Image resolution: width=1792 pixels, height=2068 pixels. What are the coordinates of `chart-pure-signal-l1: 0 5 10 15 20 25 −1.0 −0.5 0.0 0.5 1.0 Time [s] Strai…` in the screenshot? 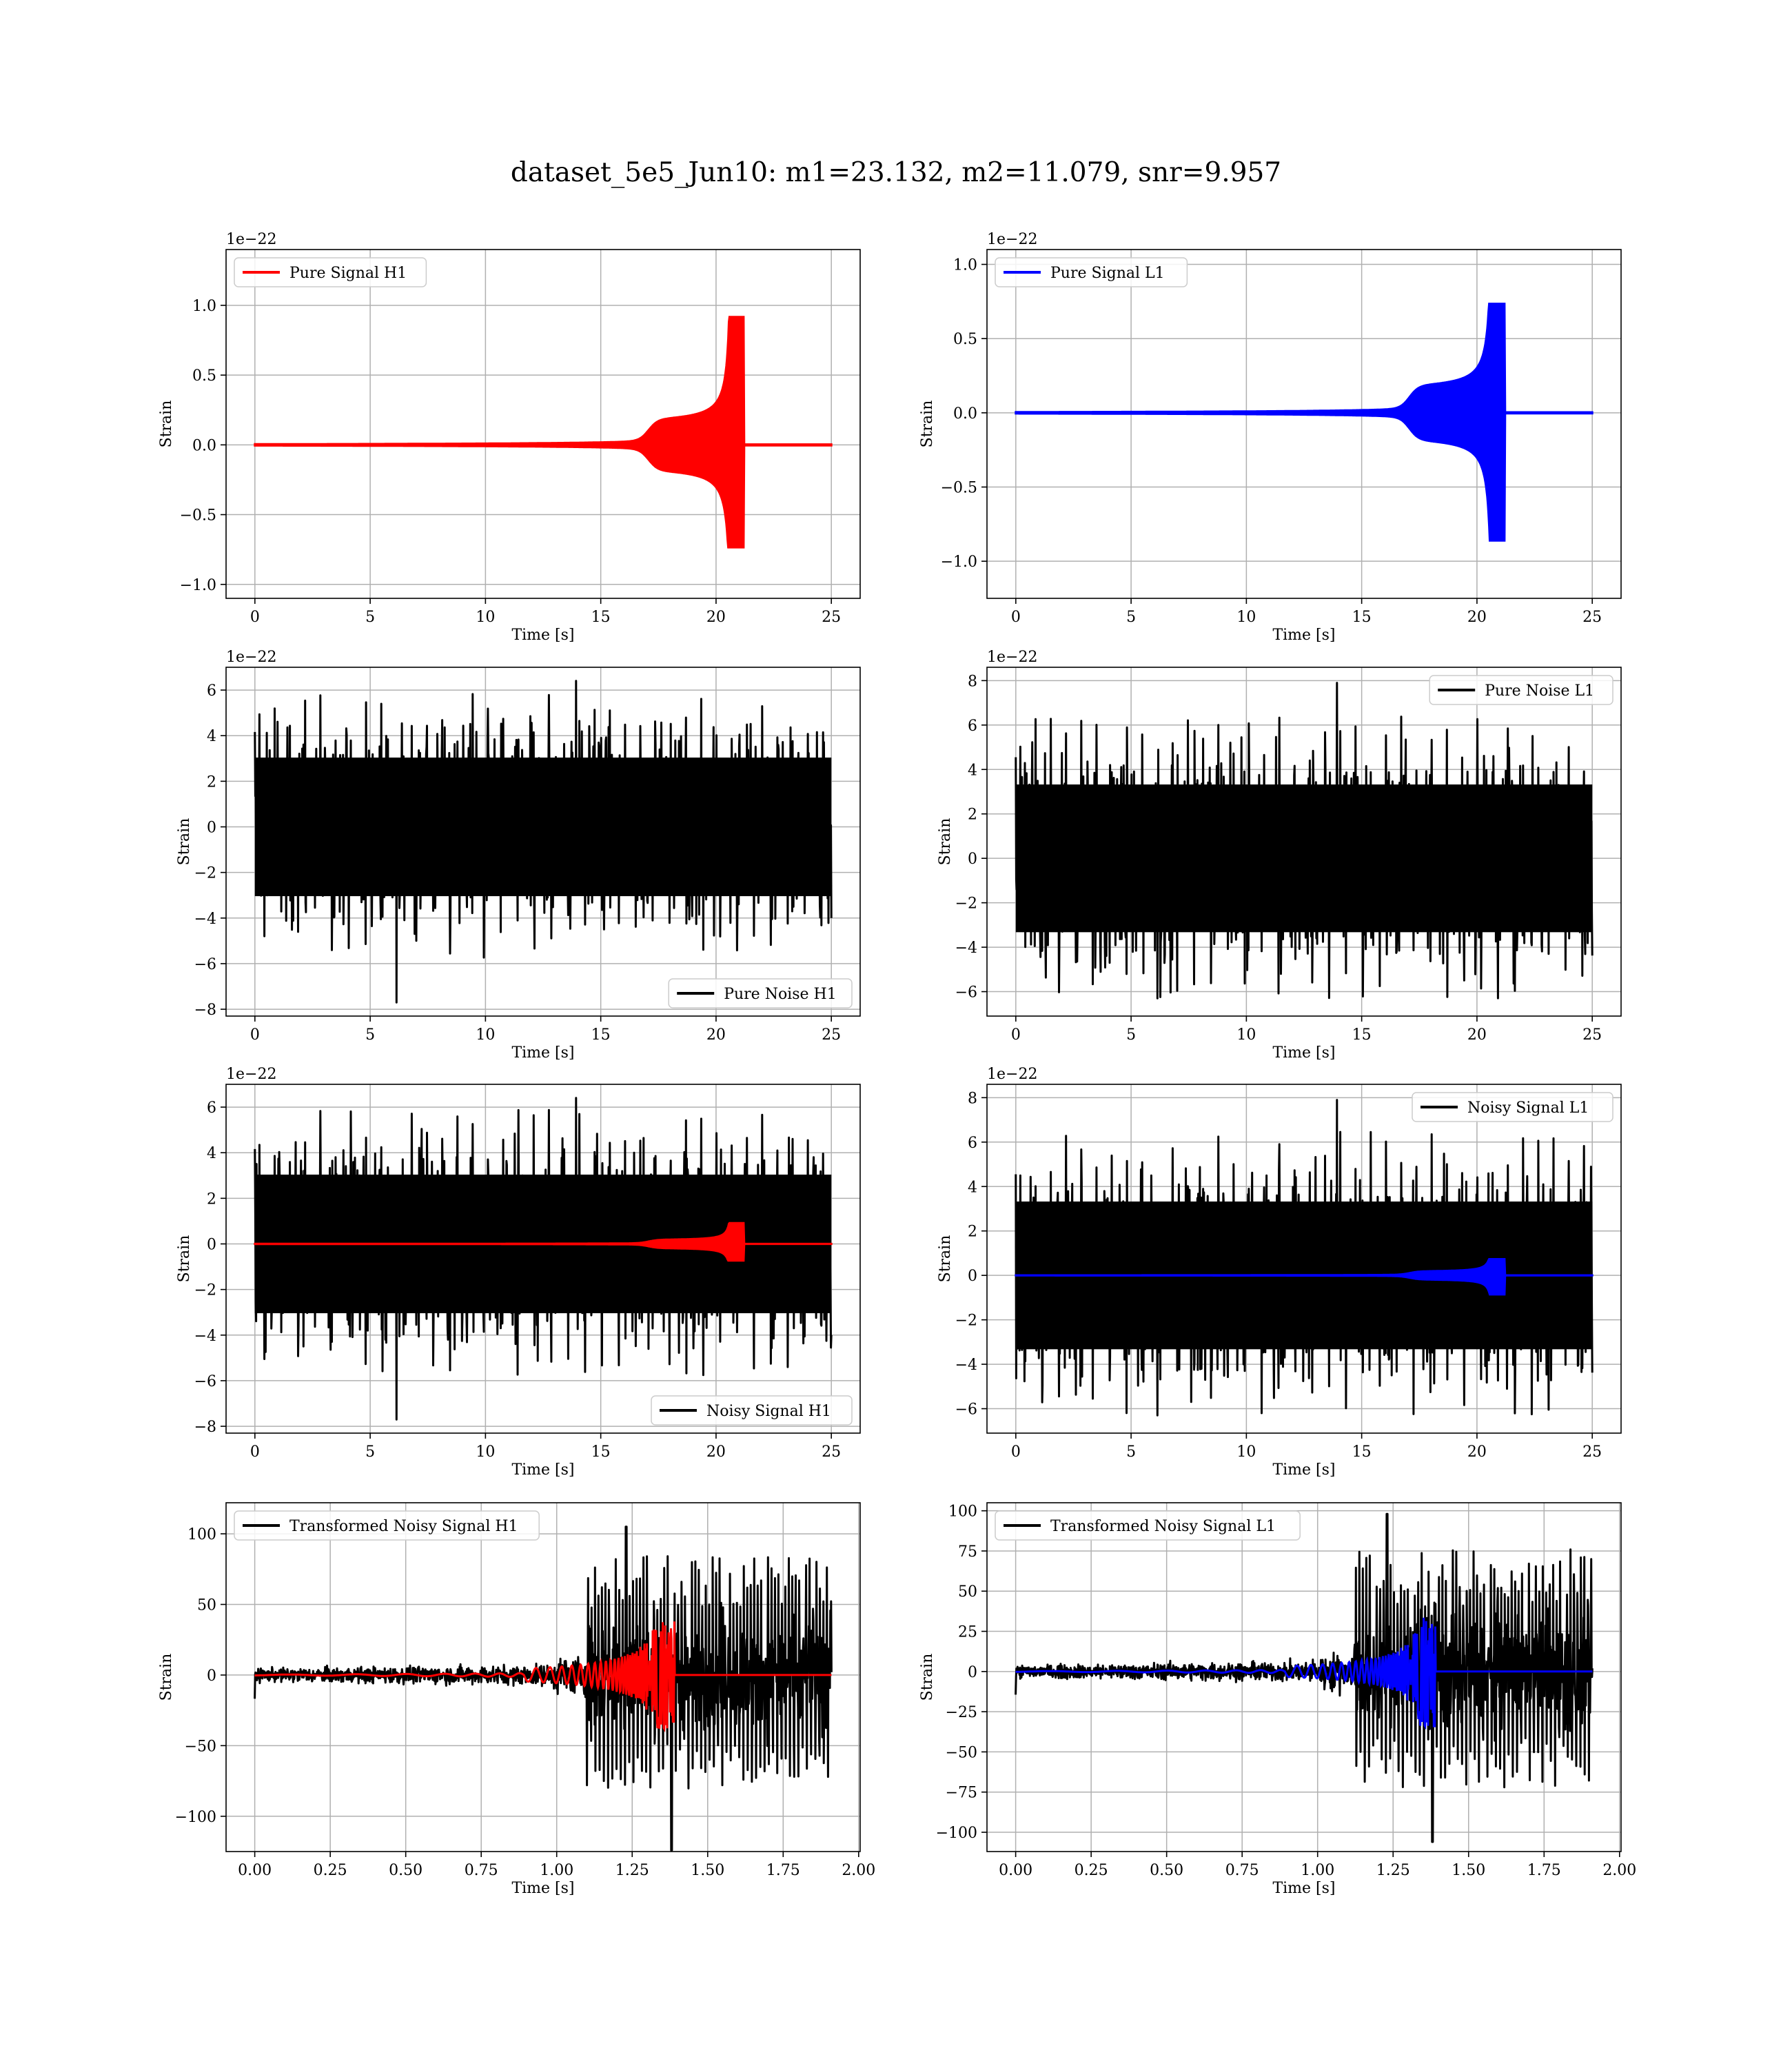 It's located at (1270, 437).